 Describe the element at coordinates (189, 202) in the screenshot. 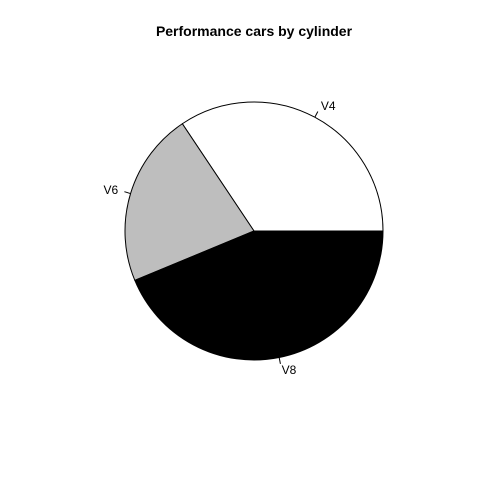

I see `pie-slice-v6` at that location.